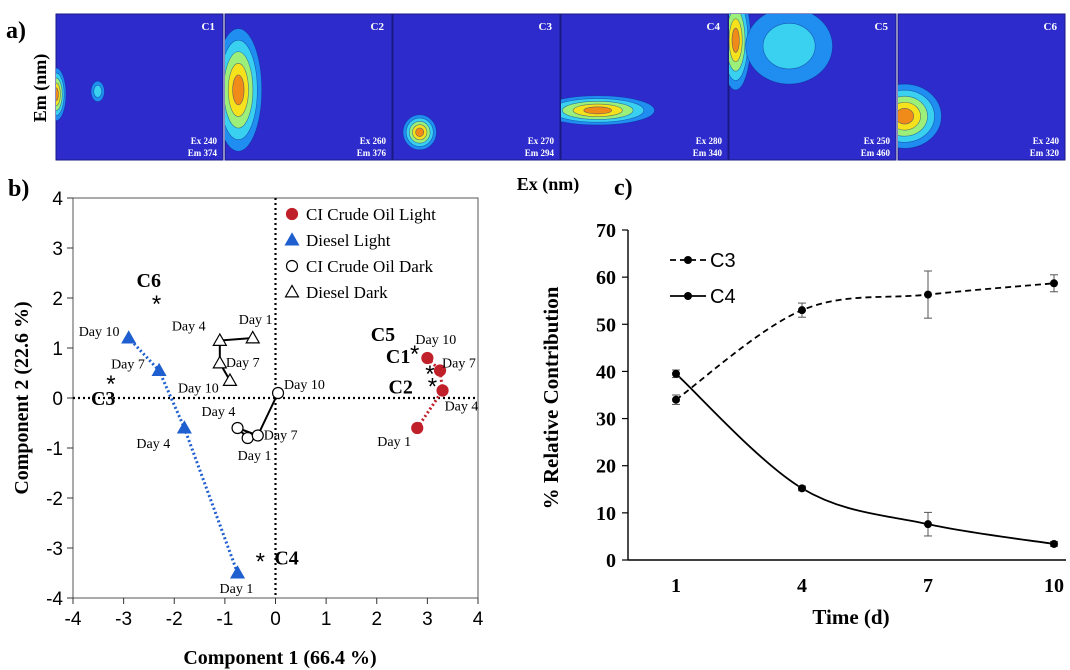 The height and width of the screenshot is (670, 1070). I want to click on component-label: C5, so click(383, 335).